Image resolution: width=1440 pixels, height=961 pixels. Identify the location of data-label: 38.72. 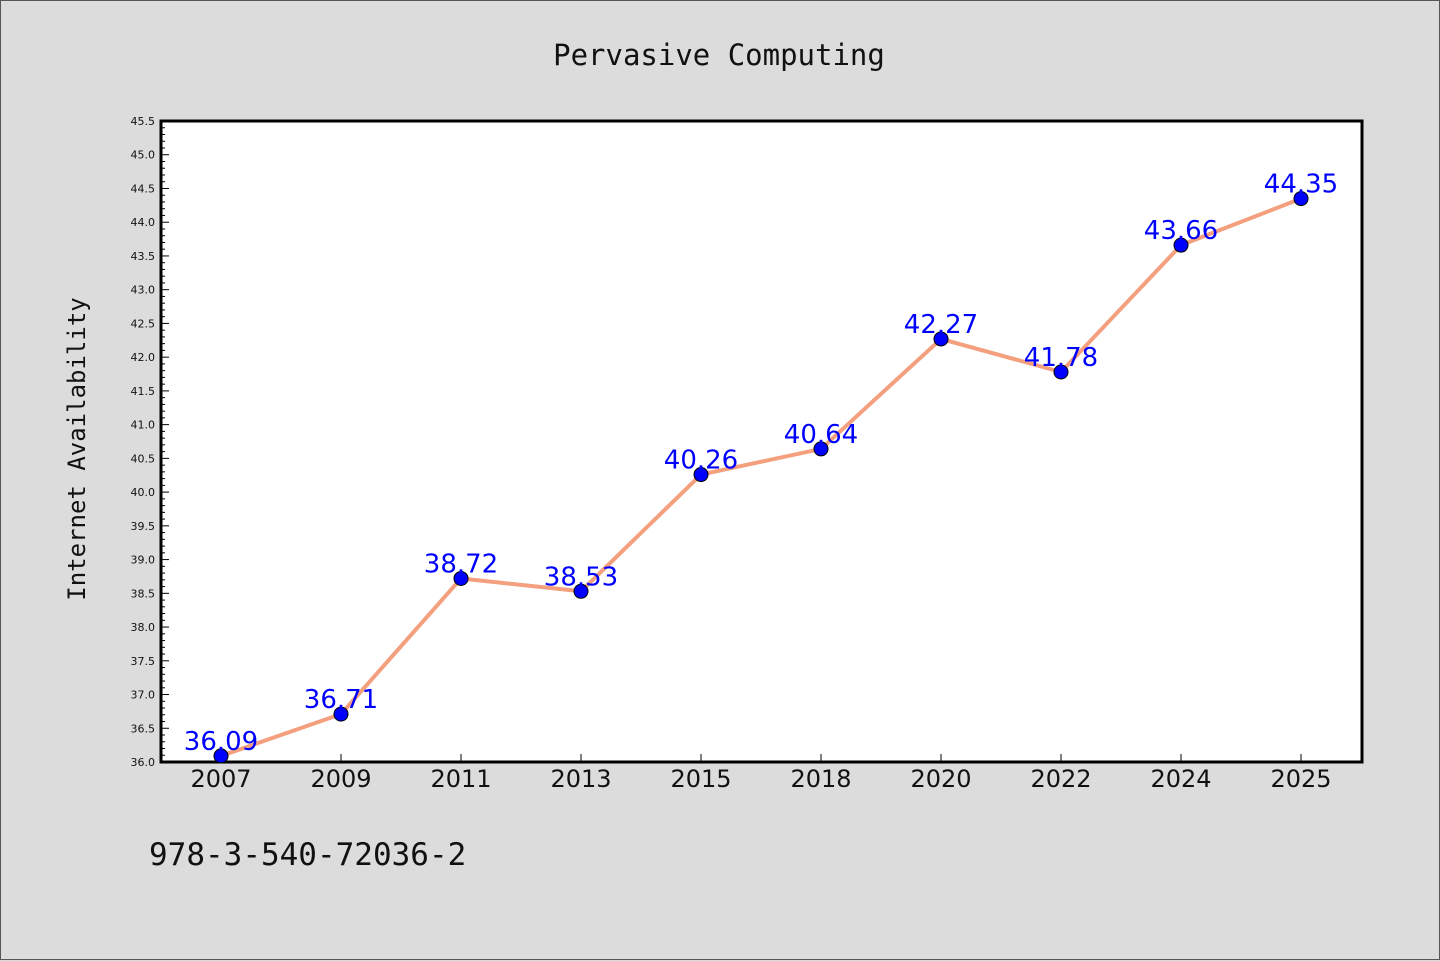
(461, 564).